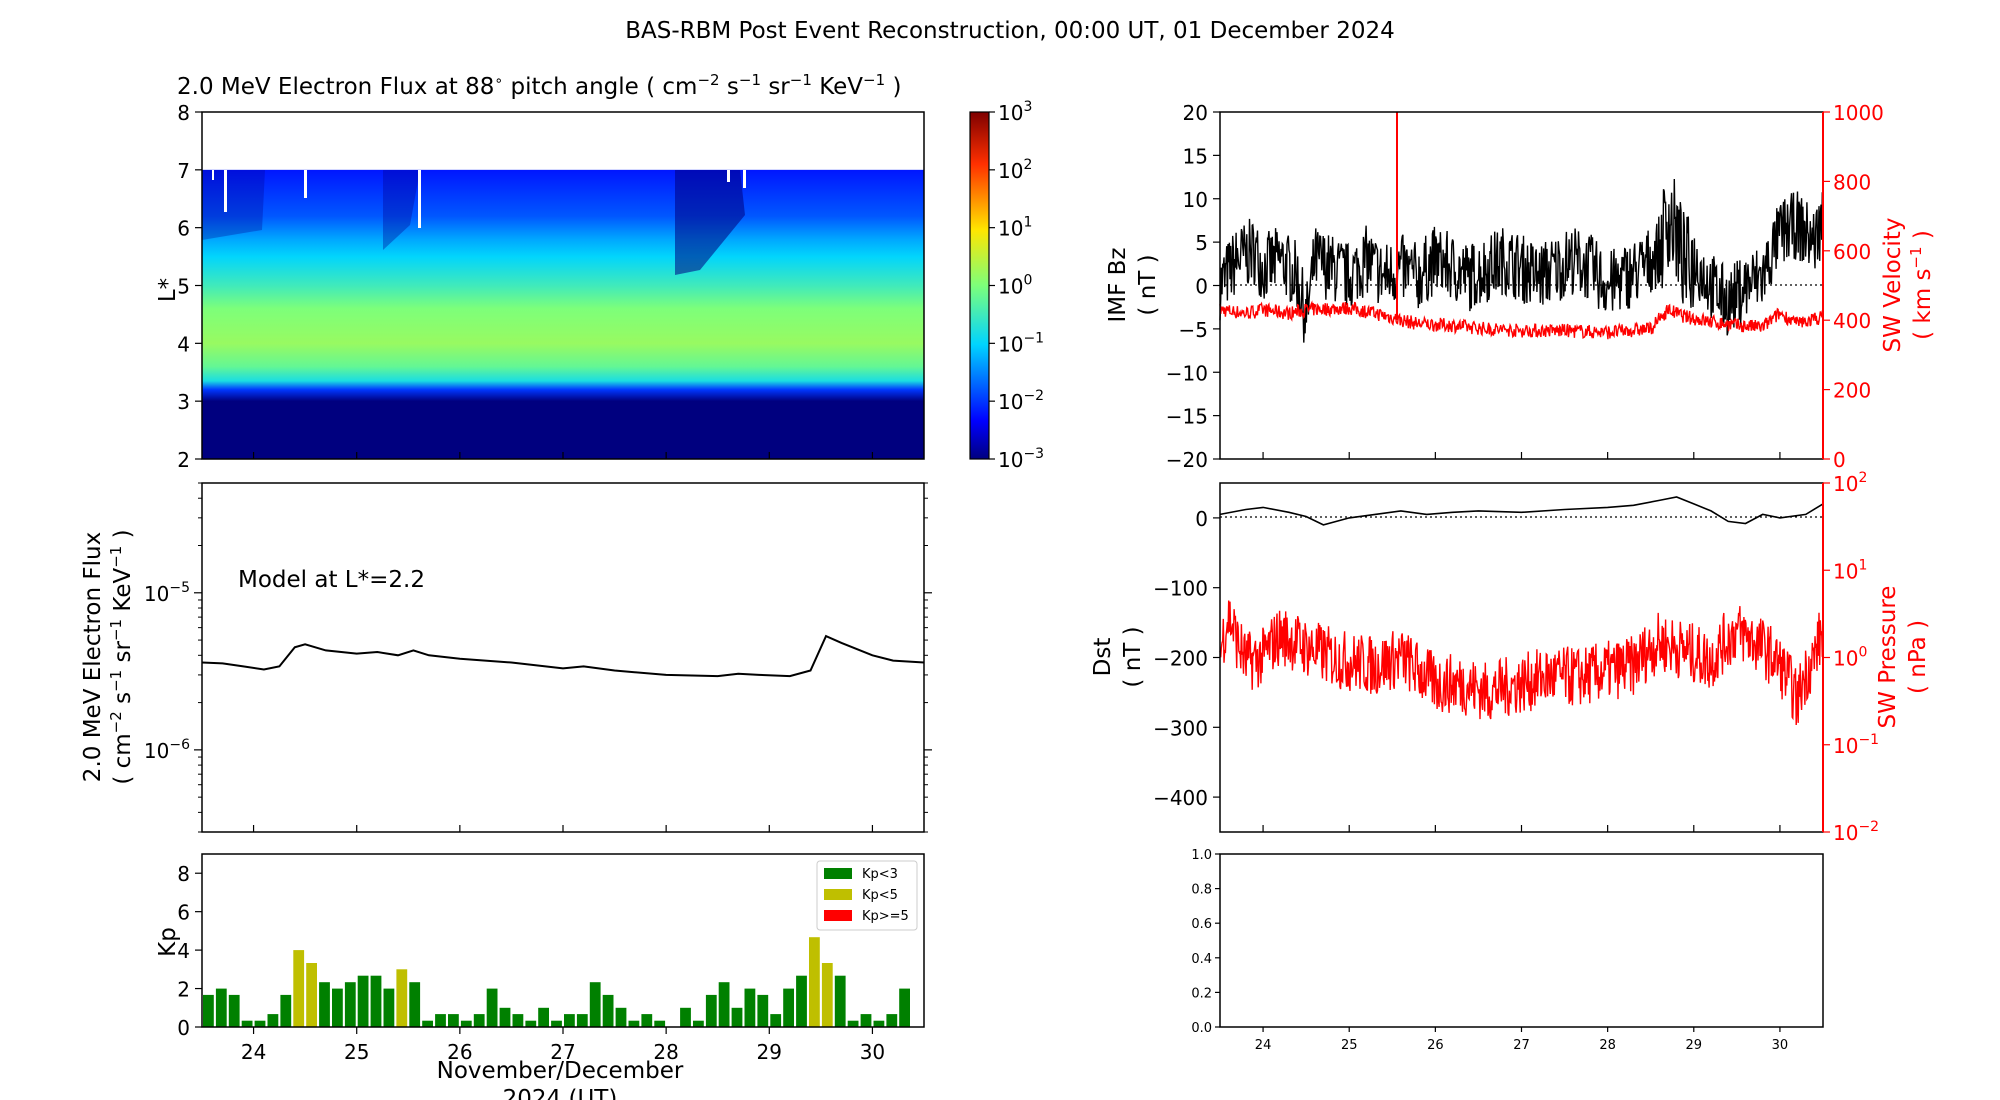 This screenshot has width=2000, height=1100. What do you see at coordinates (979, 285) in the screenshot?
I see `colorbar` at bounding box center [979, 285].